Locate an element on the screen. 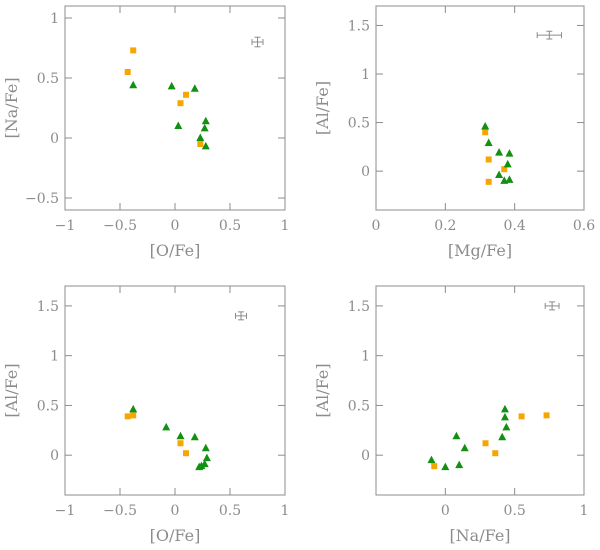  y-tick-label: −0.5 is located at coordinates (42, 199).